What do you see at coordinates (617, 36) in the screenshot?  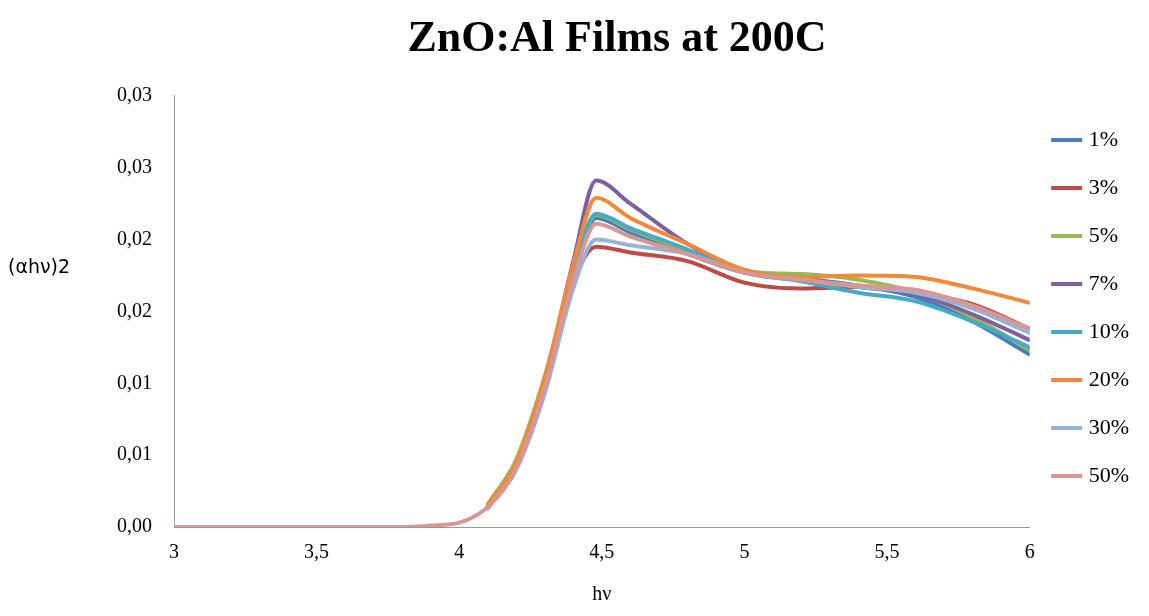 I see `chart-title: ZnO:Al Films at 200C` at bounding box center [617, 36].